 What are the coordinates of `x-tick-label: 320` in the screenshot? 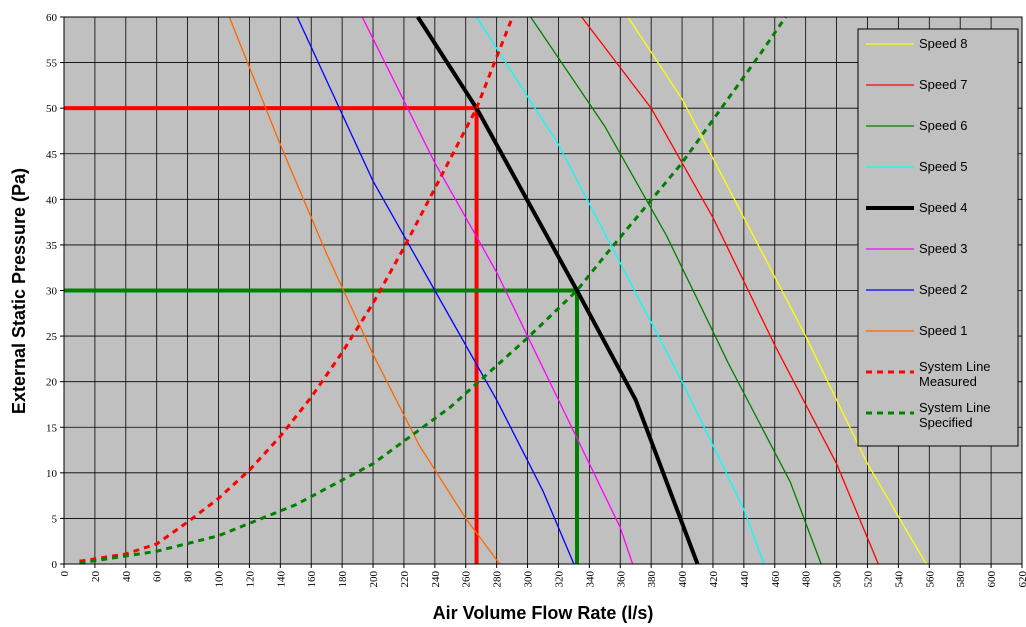 It's located at (559, 579).